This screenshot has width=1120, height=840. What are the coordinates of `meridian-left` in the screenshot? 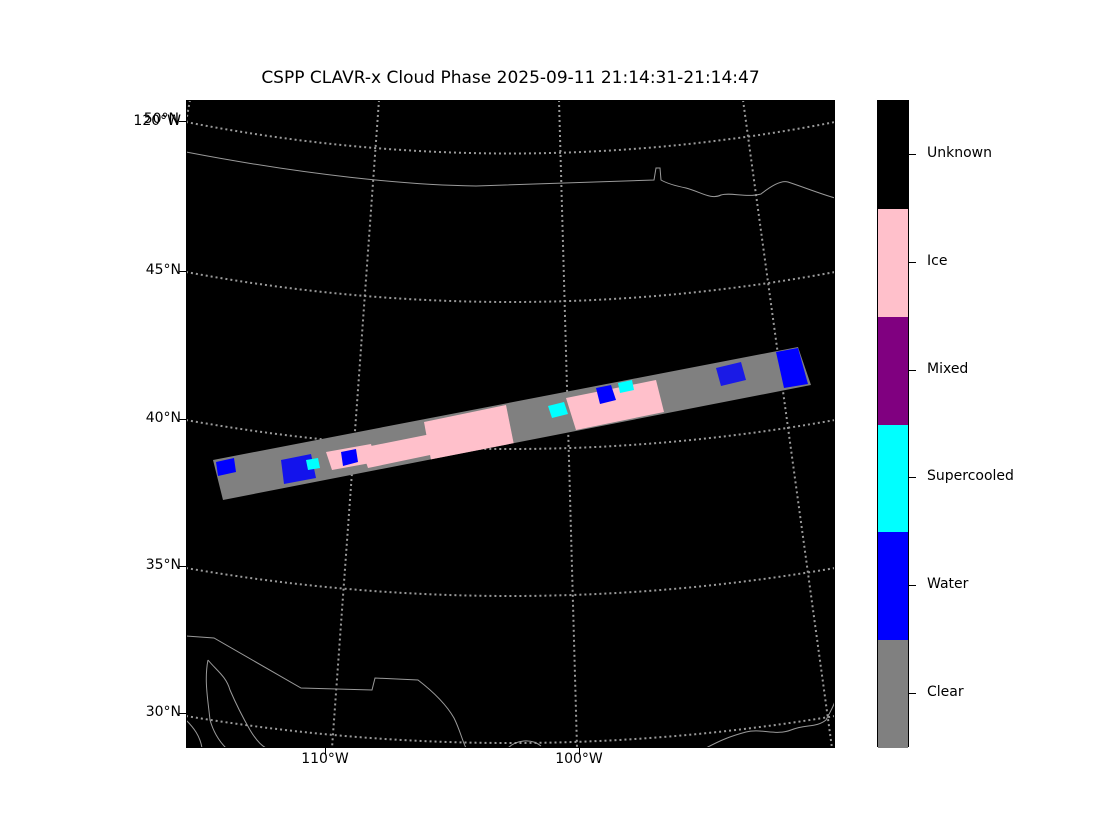 It's located at (188, 111).